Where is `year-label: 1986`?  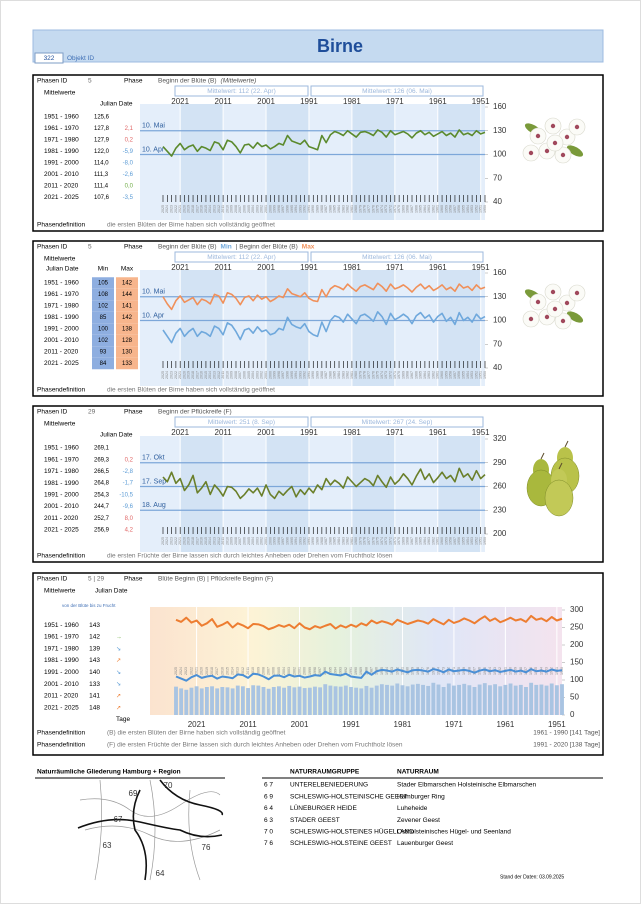 year-label: 1986 is located at coordinates (330, 541).